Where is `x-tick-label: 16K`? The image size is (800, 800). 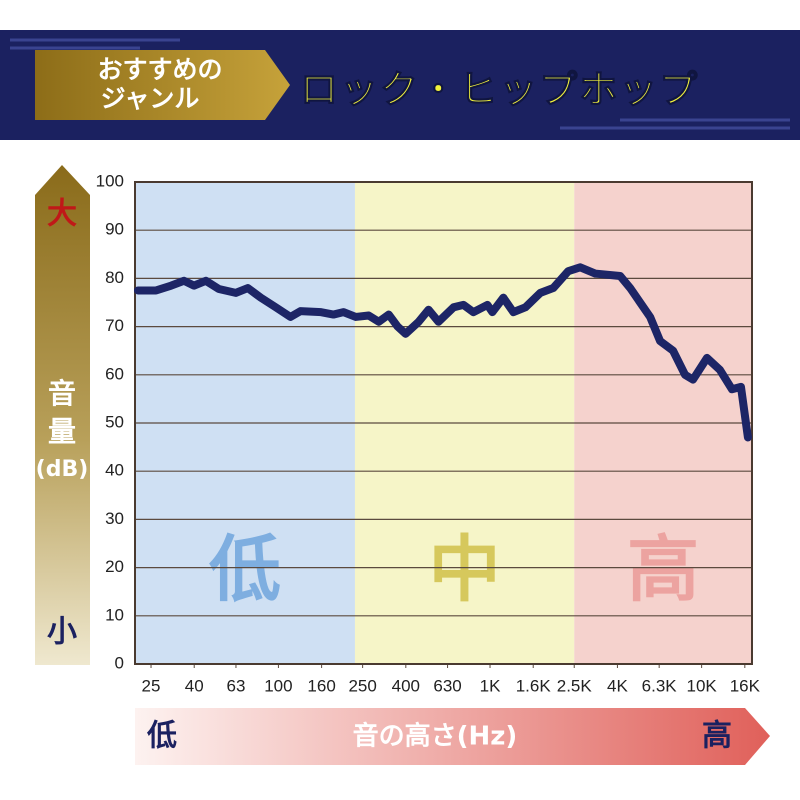
x-tick-label: 16K is located at coordinates (745, 685).